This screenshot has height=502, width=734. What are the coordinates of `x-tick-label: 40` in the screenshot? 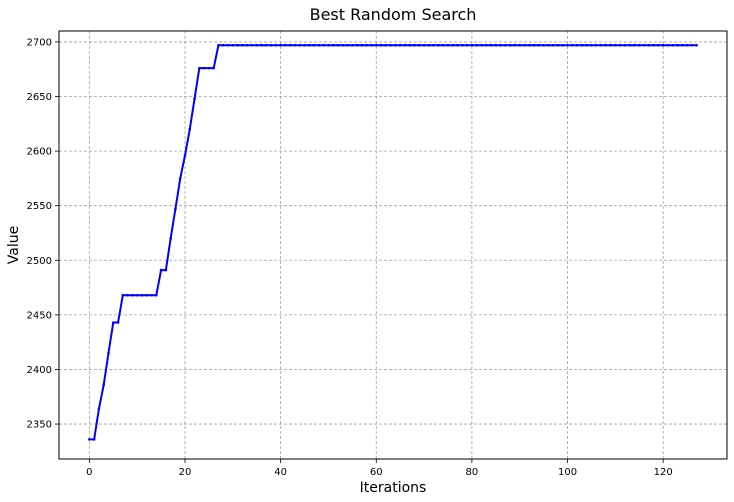 It's located at (280, 472).